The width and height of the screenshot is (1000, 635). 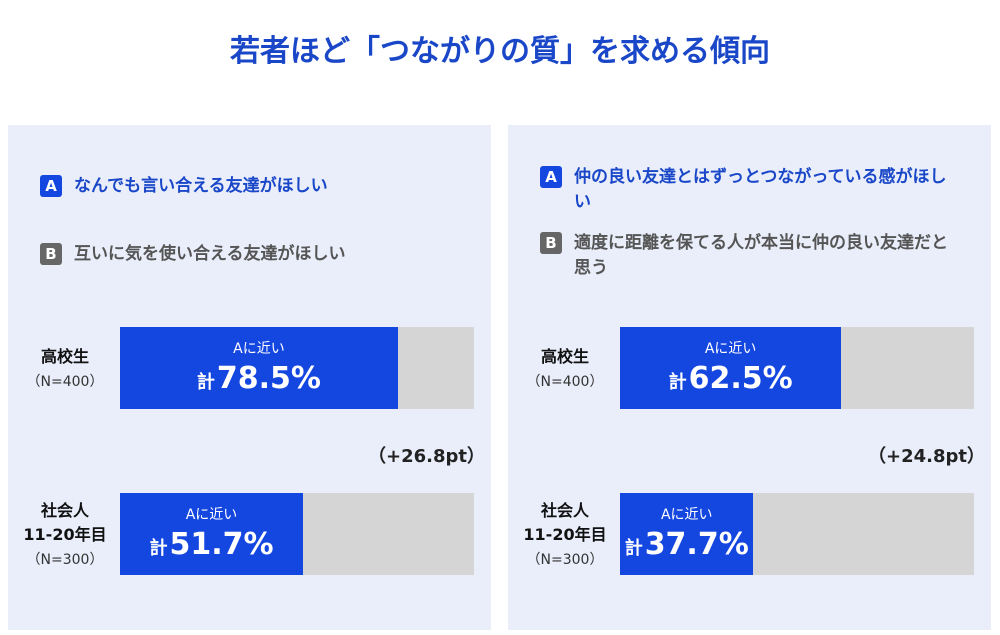 I want to click on option-text: 互いに気を使い合える友達がほしい, so click(x=210, y=254).